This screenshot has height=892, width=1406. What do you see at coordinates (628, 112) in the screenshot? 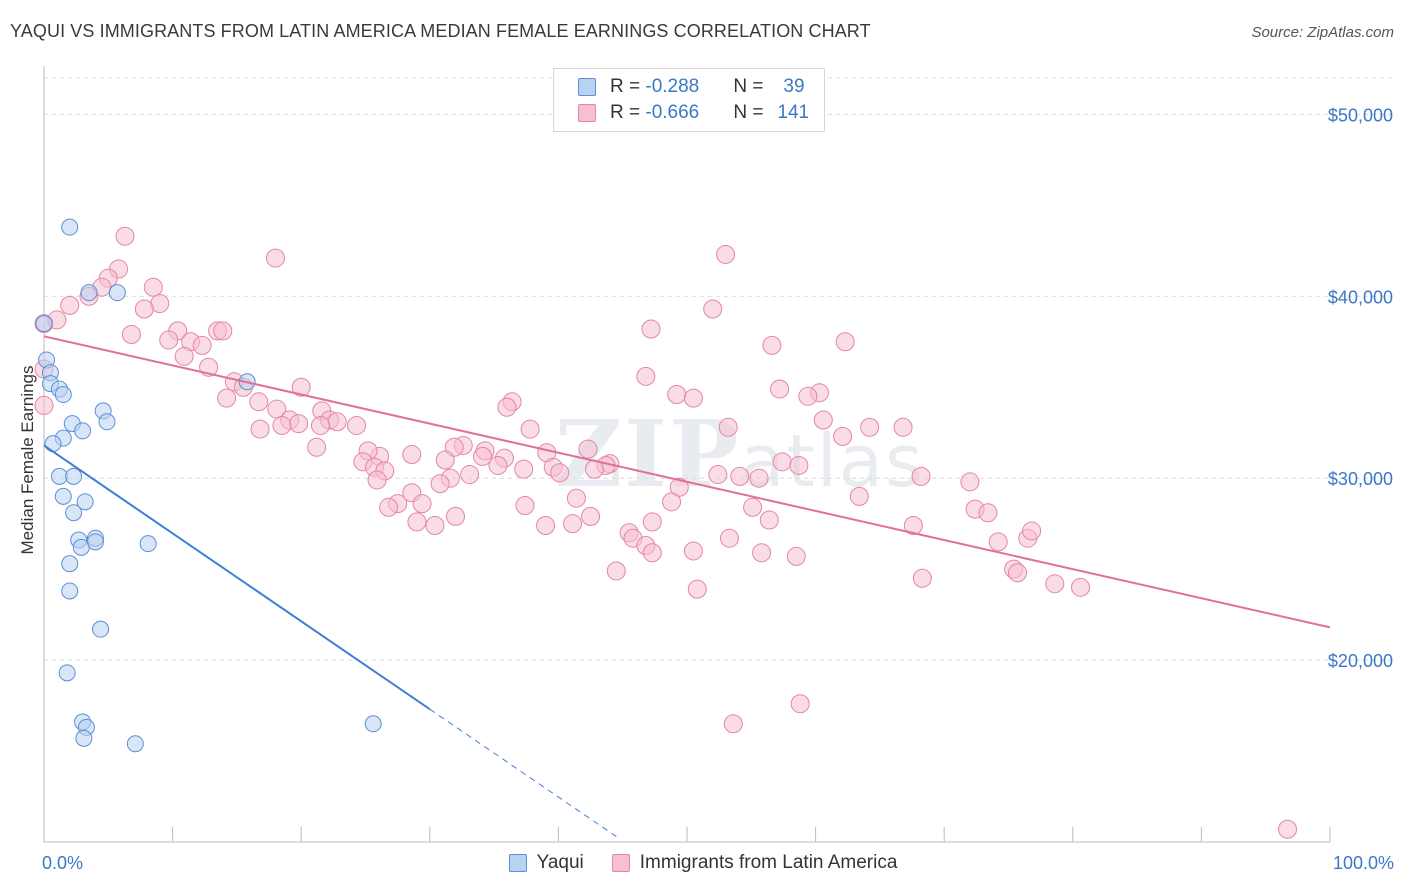
I see `legend-r-label: R =` at bounding box center [628, 112].